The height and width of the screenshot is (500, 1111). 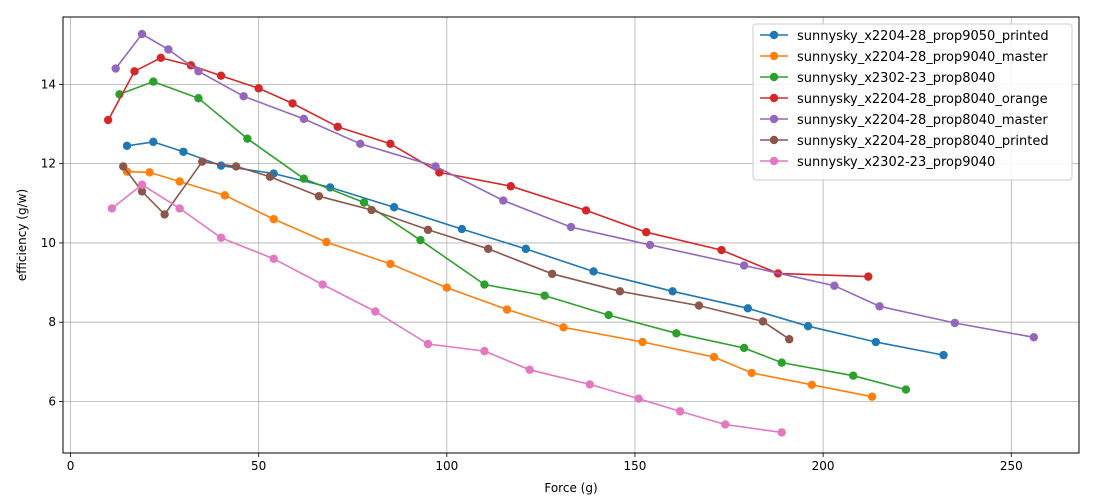 What do you see at coordinates (922, 57) in the screenshot?
I see `legend-label: sunnysky_x2204-28_prop9040_master` at bounding box center [922, 57].